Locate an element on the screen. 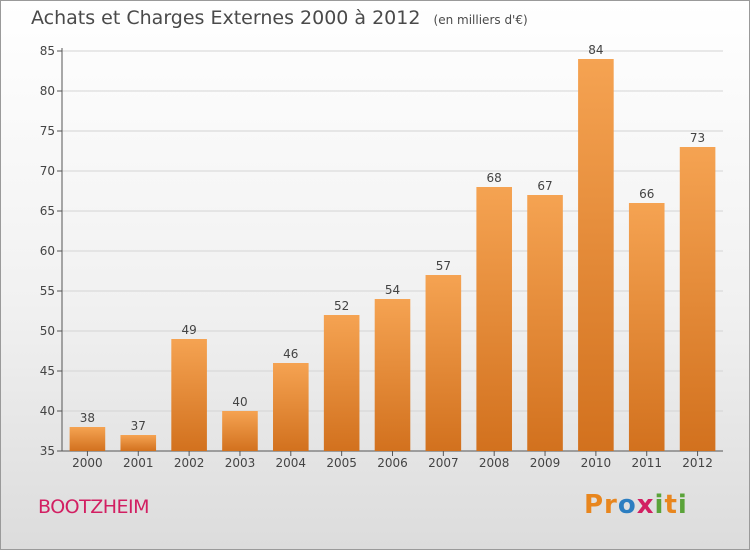 The width and height of the screenshot is (750, 550). data-label: 52 is located at coordinates (341, 306).